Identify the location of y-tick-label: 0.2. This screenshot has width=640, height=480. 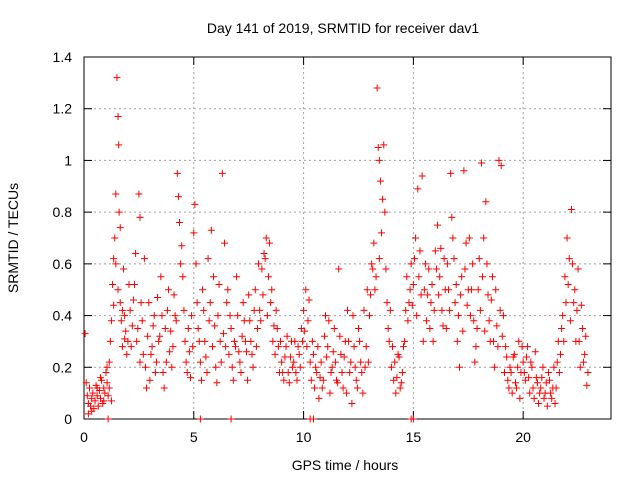
(63, 367).